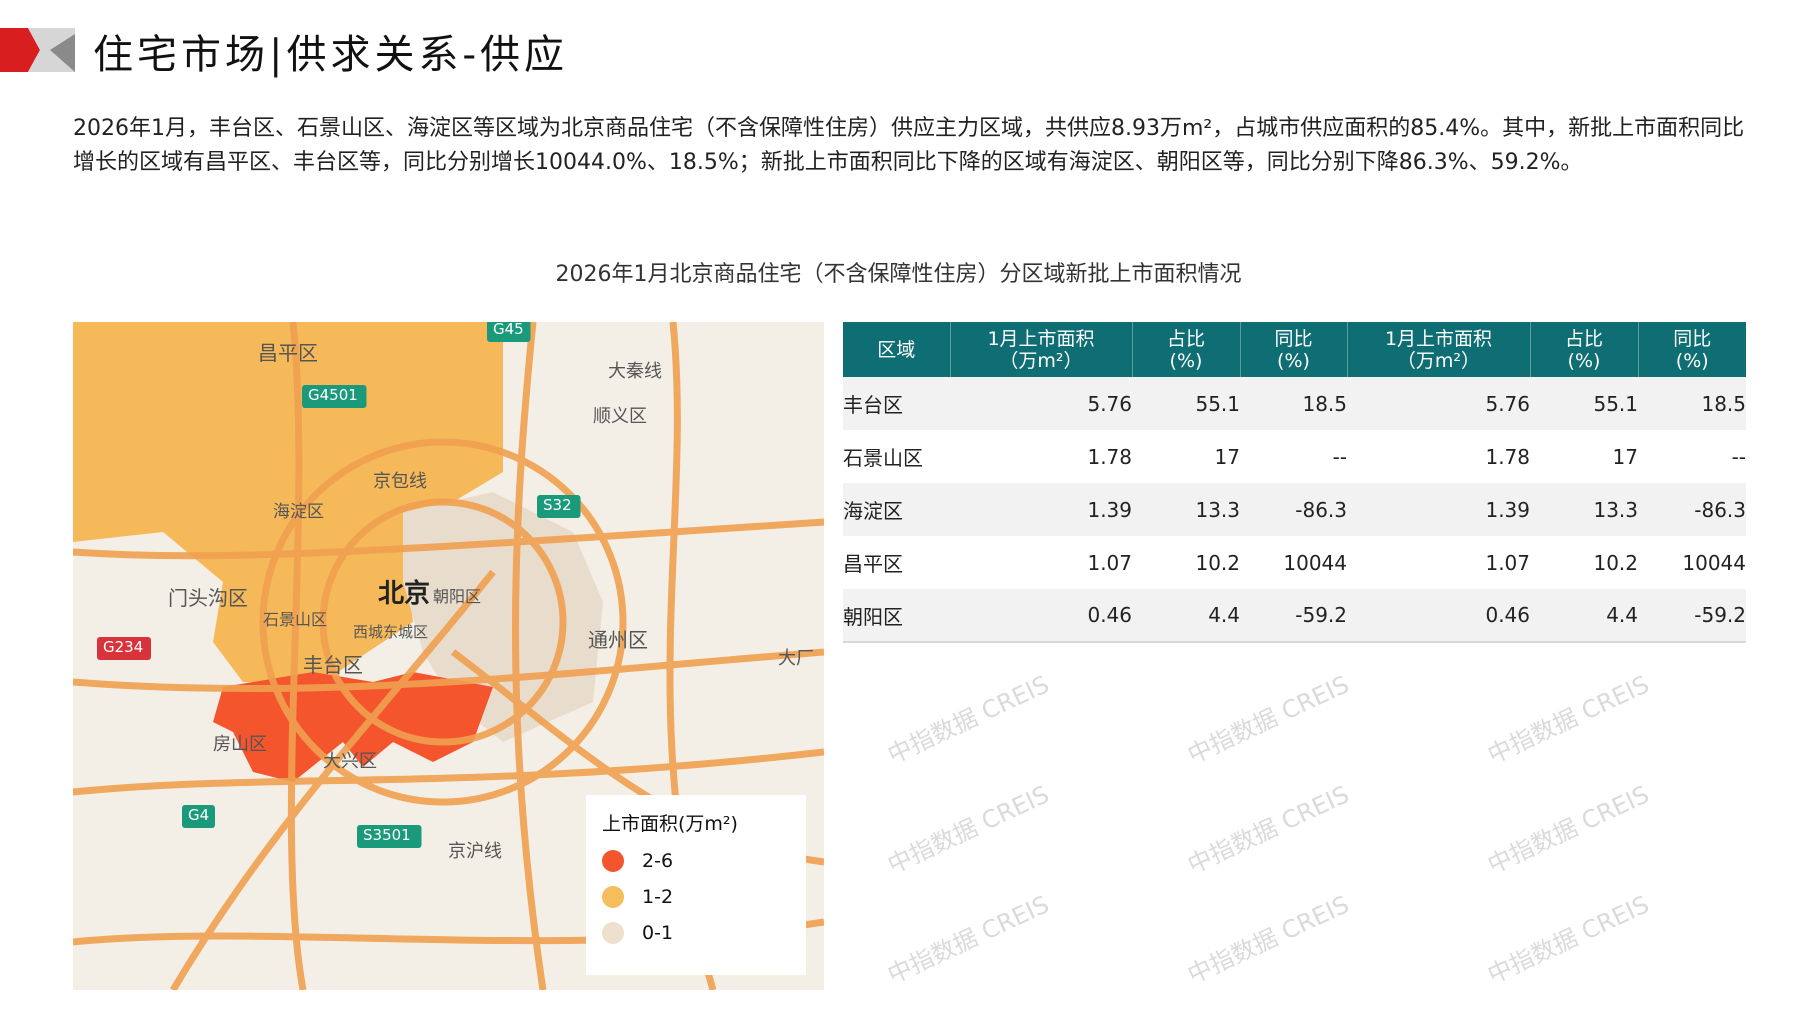 The height and width of the screenshot is (1010, 1797). What do you see at coordinates (404, 593) in the screenshot?
I see `map-label: 北京` at bounding box center [404, 593].